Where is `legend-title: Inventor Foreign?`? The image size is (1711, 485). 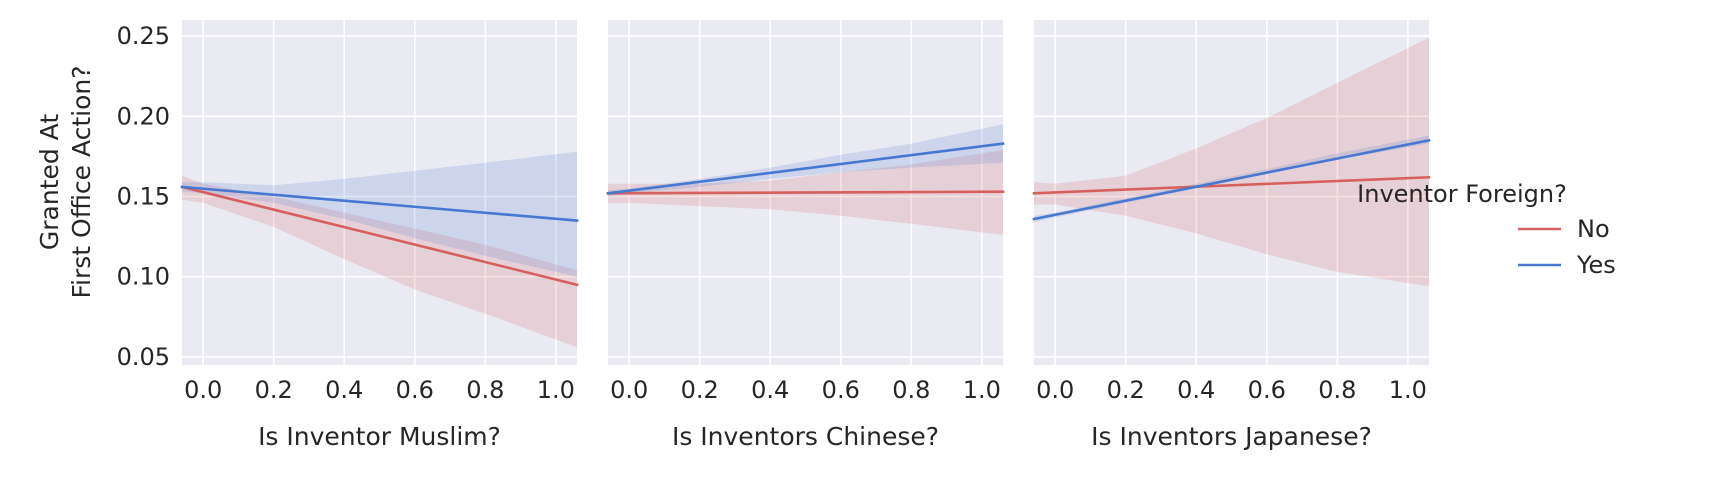 legend-title: Inventor Foreign? is located at coordinates (1462, 194).